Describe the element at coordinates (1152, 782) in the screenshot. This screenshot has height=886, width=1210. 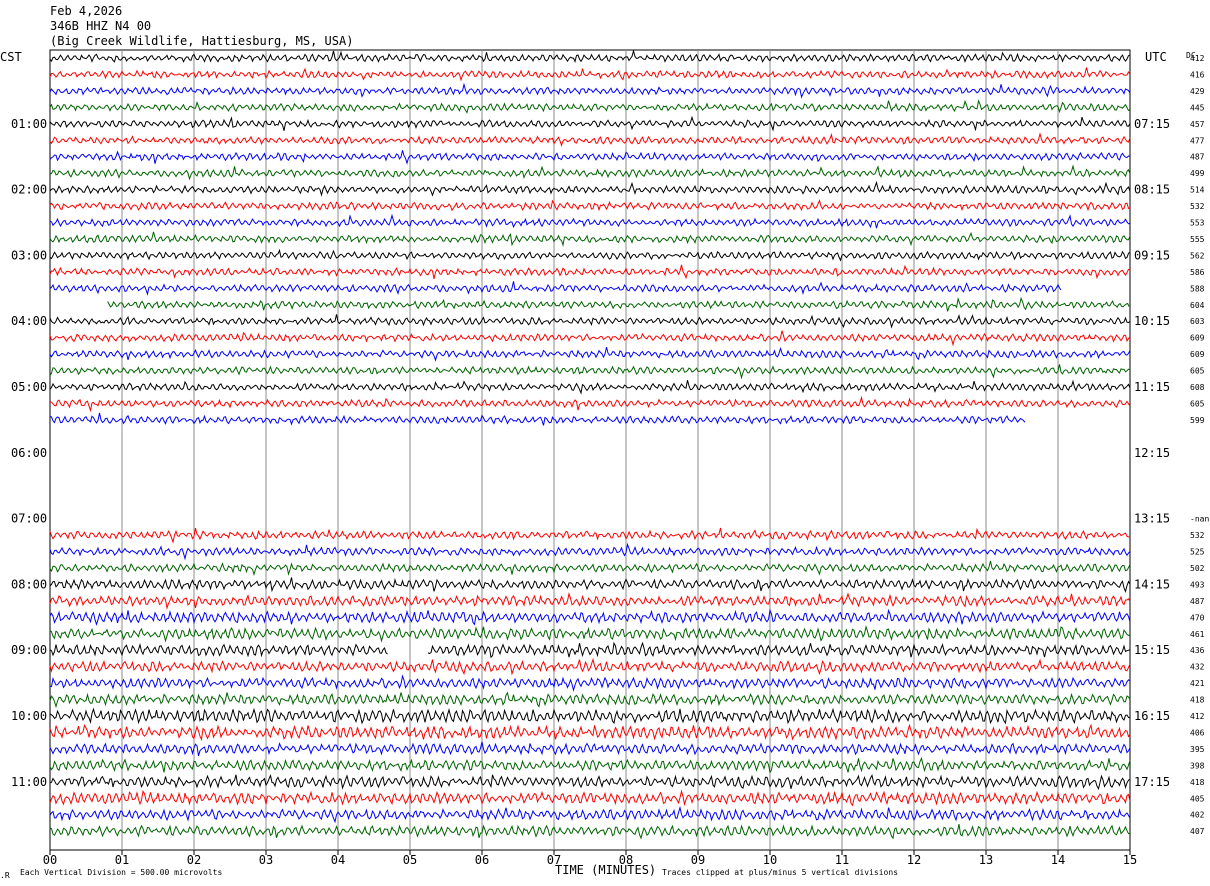
I see `utc-hour-label: 17:15` at that location.